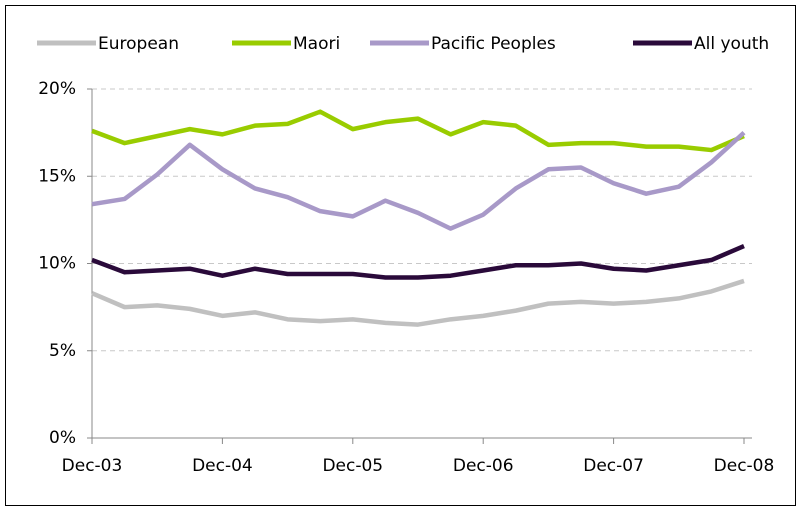 The width and height of the screenshot is (801, 510). I want to click on legend-label: All youth, so click(731, 44).